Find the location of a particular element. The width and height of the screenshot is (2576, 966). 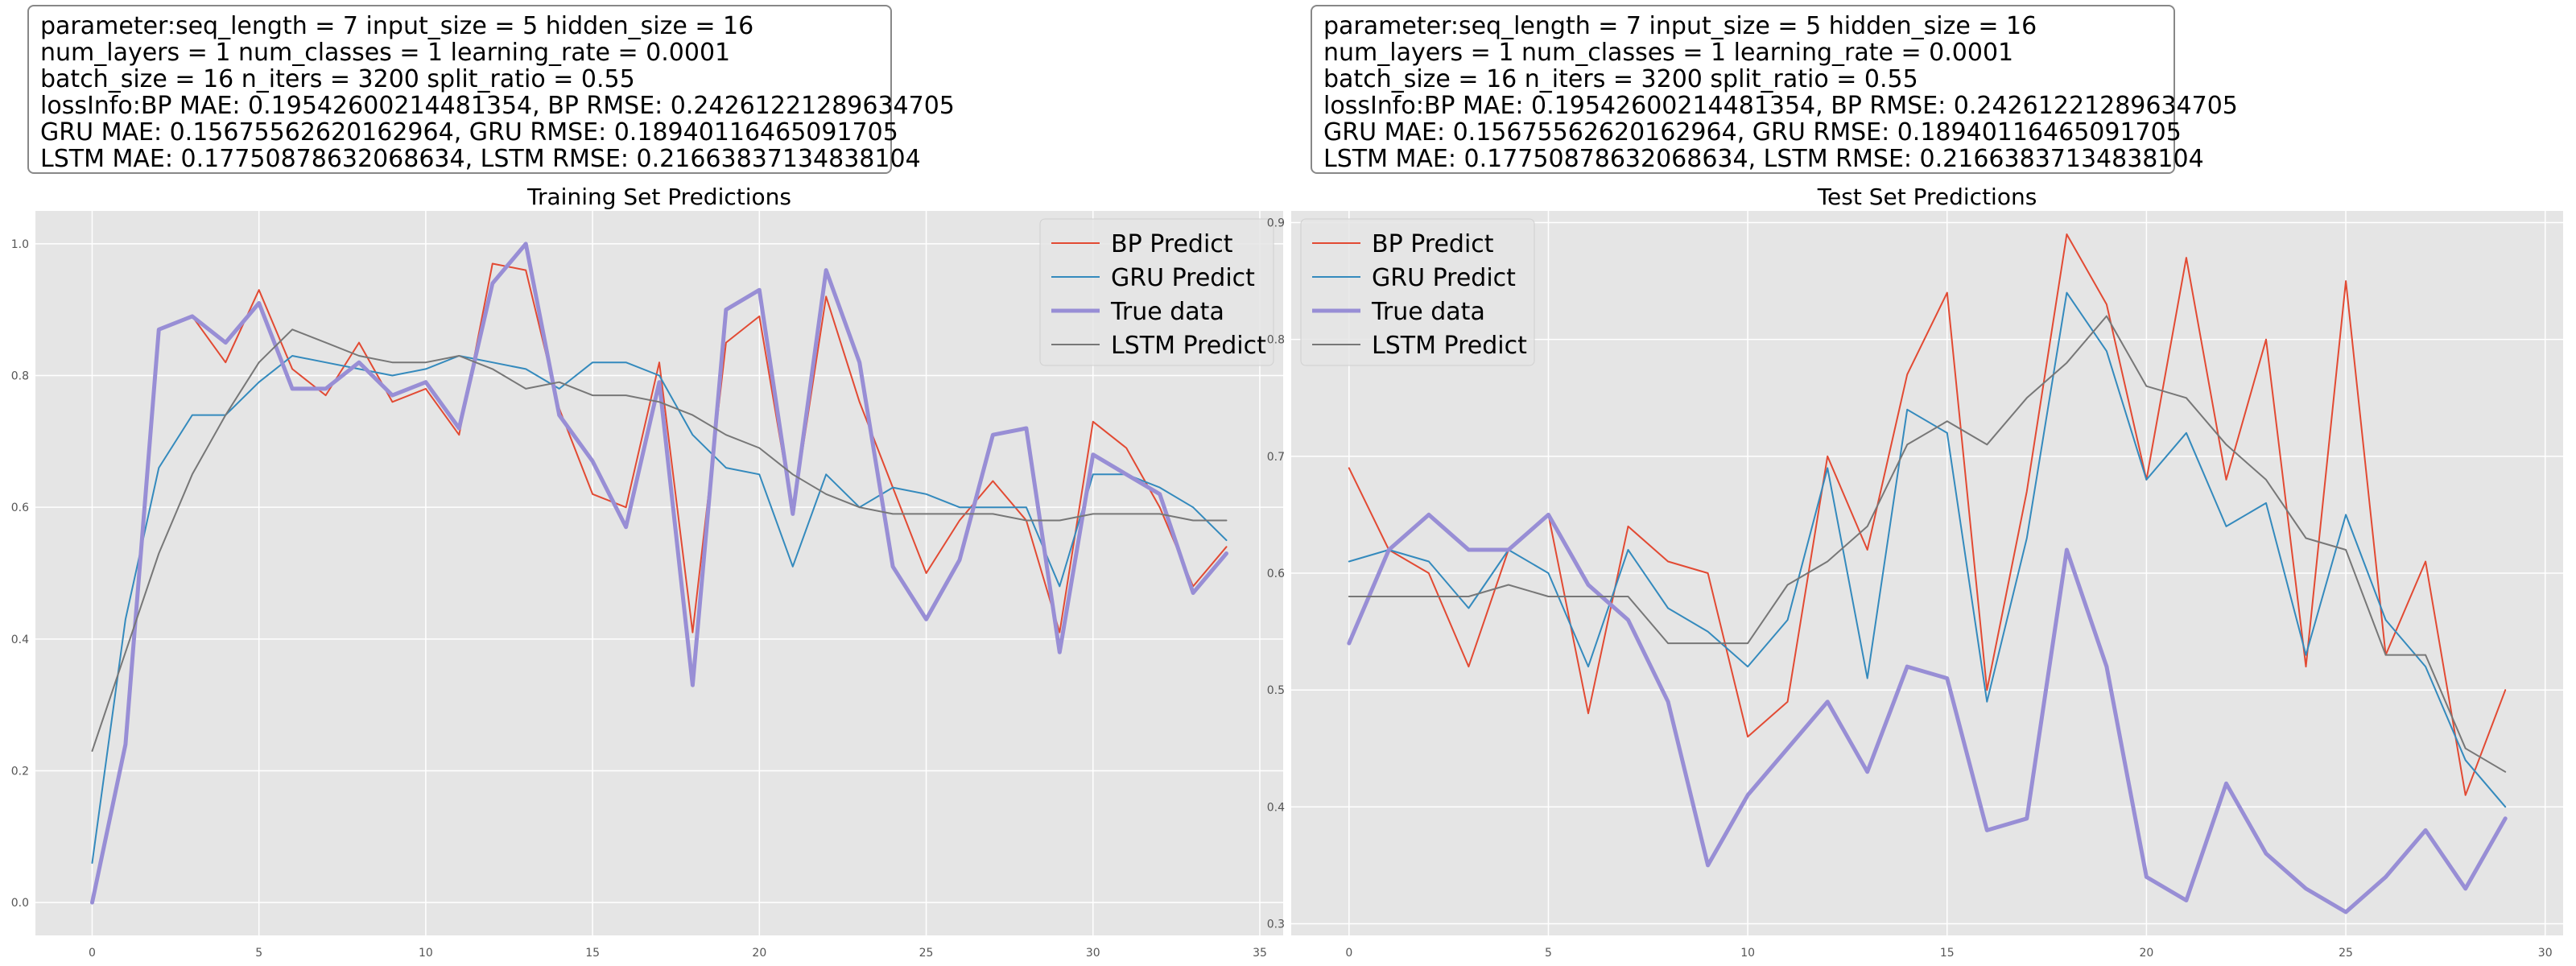

y-tick-label: 0.3 is located at coordinates (1276, 925).